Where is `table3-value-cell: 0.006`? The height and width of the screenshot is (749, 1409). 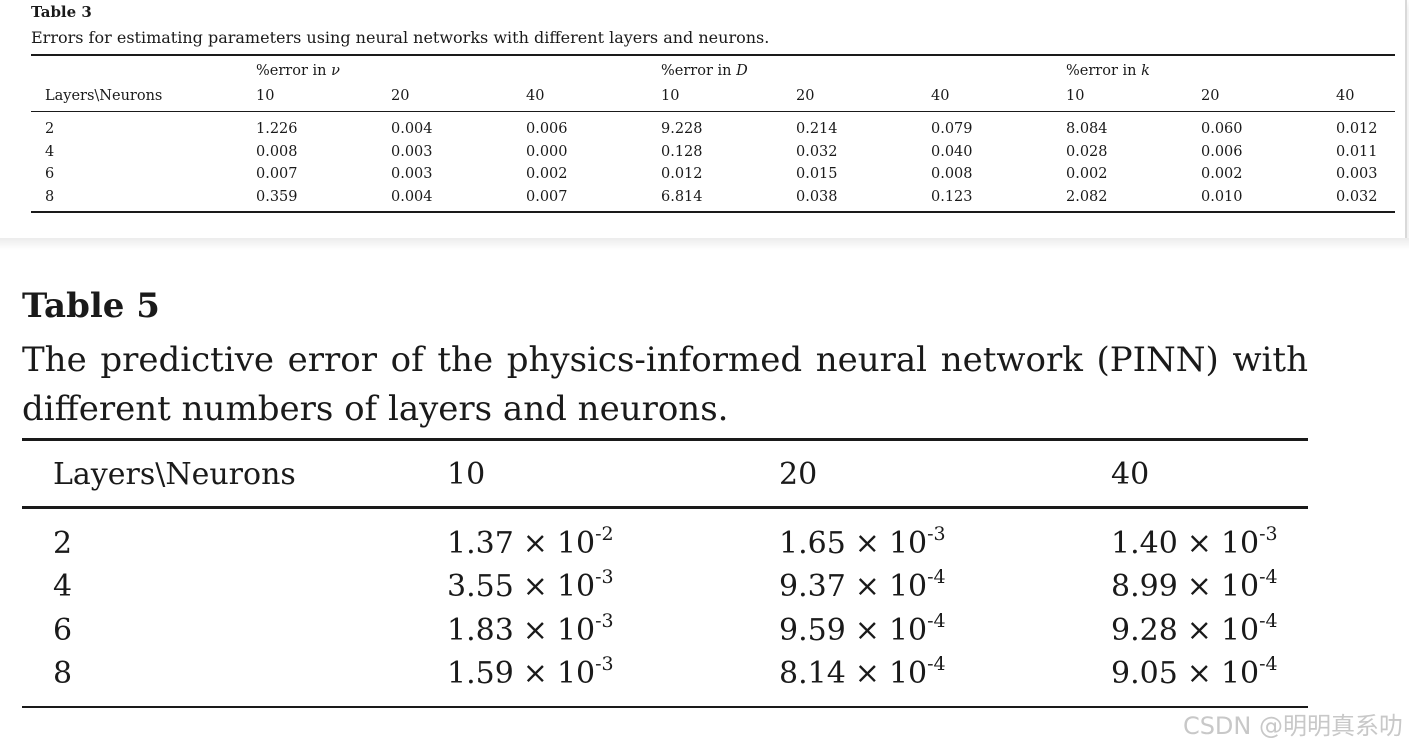 table3-value-cell: 0.006 is located at coordinates (547, 129).